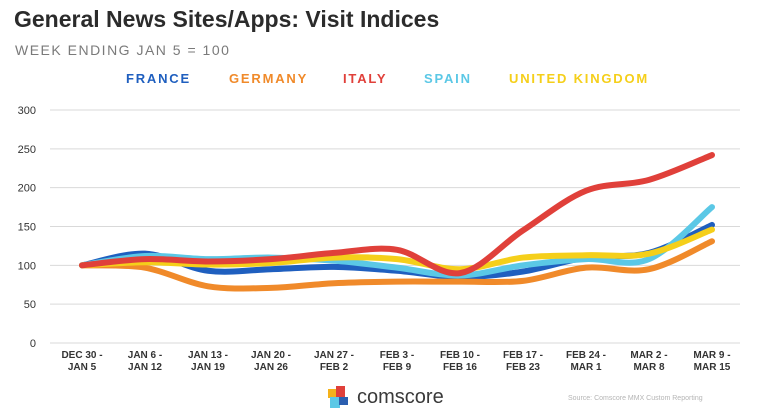 The height and width of the screenshot is (420, 770). I want to click on comscore-logo-icon, so click(338, 397).